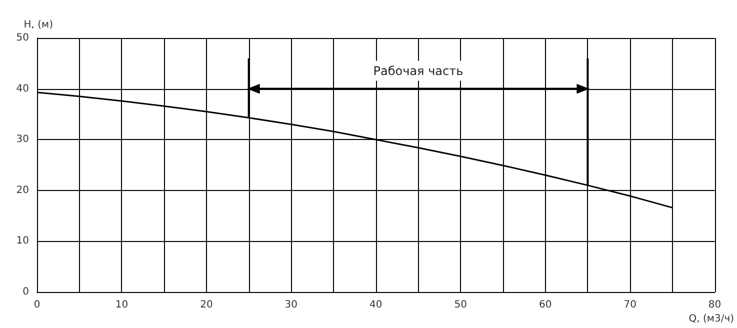 The width and height of the screenshot is (737, 328). Describe the element at coordinates (25, 292) in the screenshot. I see `y-tick-label: 0` at that location.